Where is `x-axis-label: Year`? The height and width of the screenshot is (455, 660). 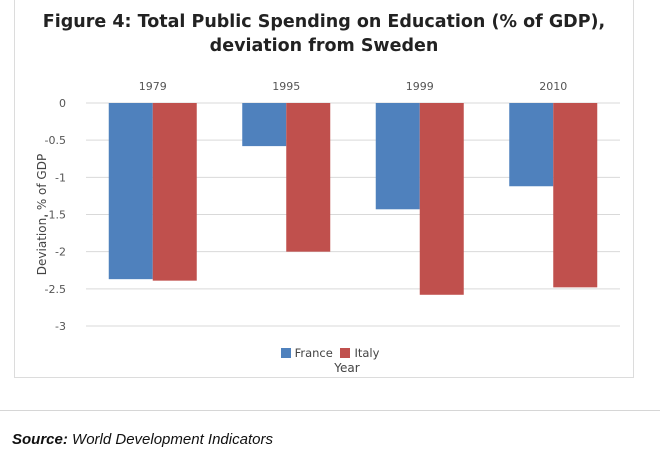
x-axis-label: Year is located at coordinates (346, 368).